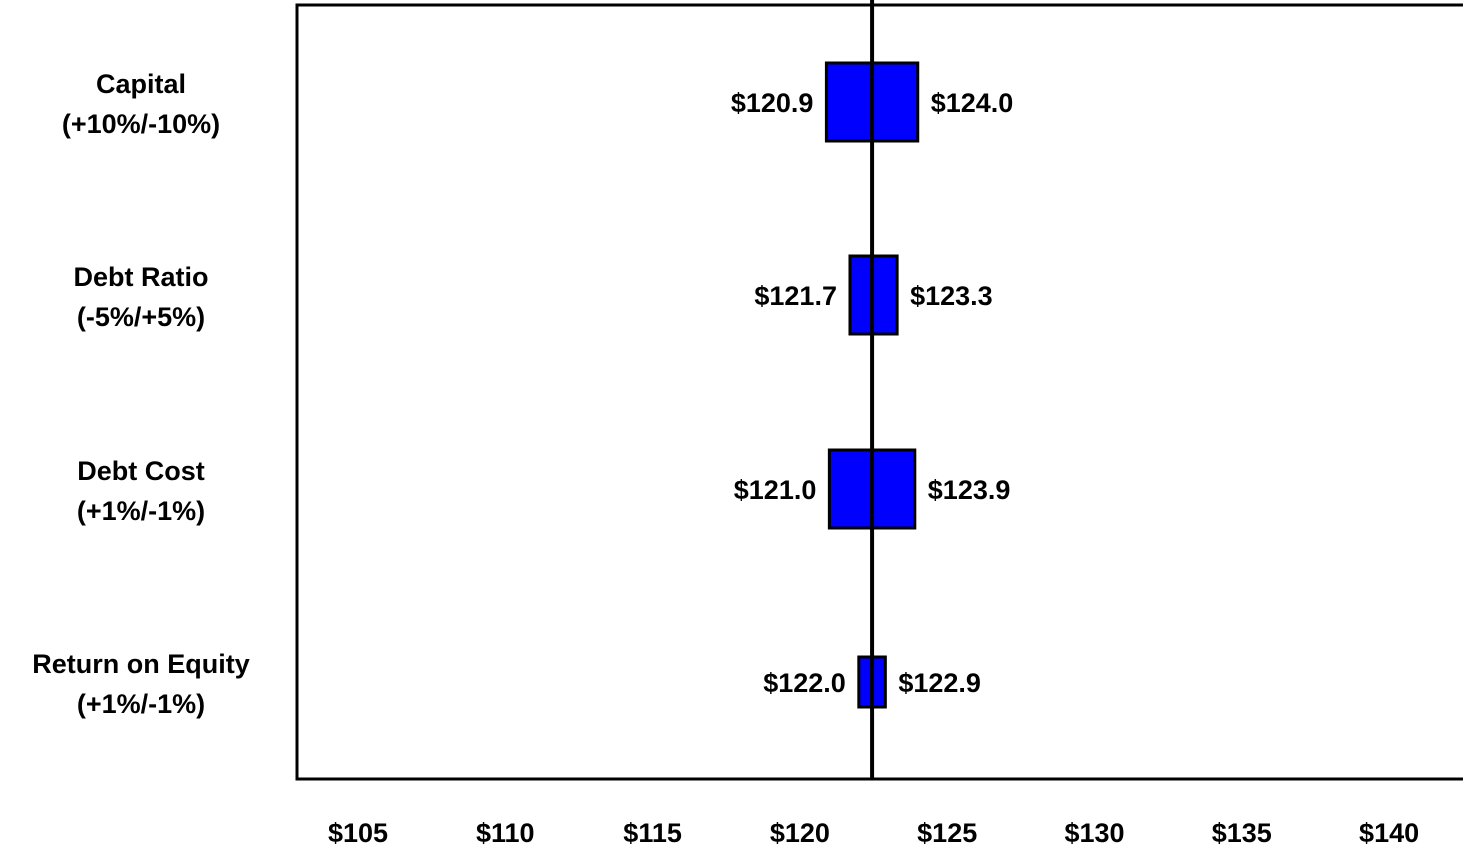 The image size is (1463, 859). Describe the element at coordinates (141, 124) in the screenshot. I see `category-sublabel: (+10%/-10%)` at that location.